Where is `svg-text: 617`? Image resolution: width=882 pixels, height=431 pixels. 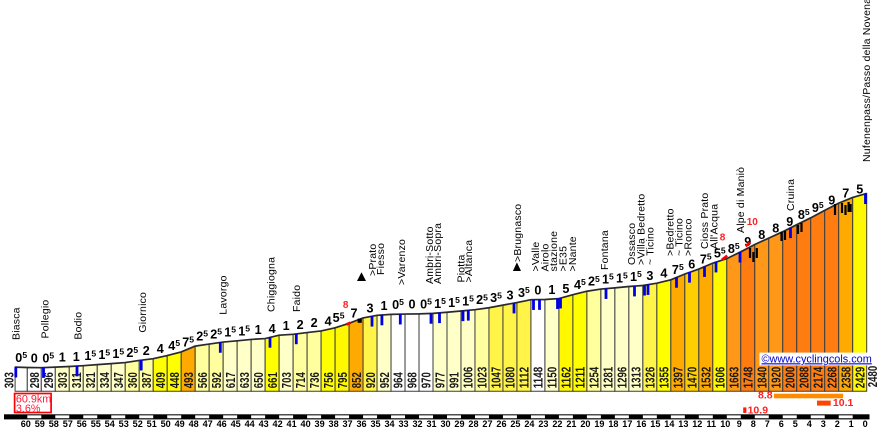 svg-text: 617 is located at coordinates (230, 380).